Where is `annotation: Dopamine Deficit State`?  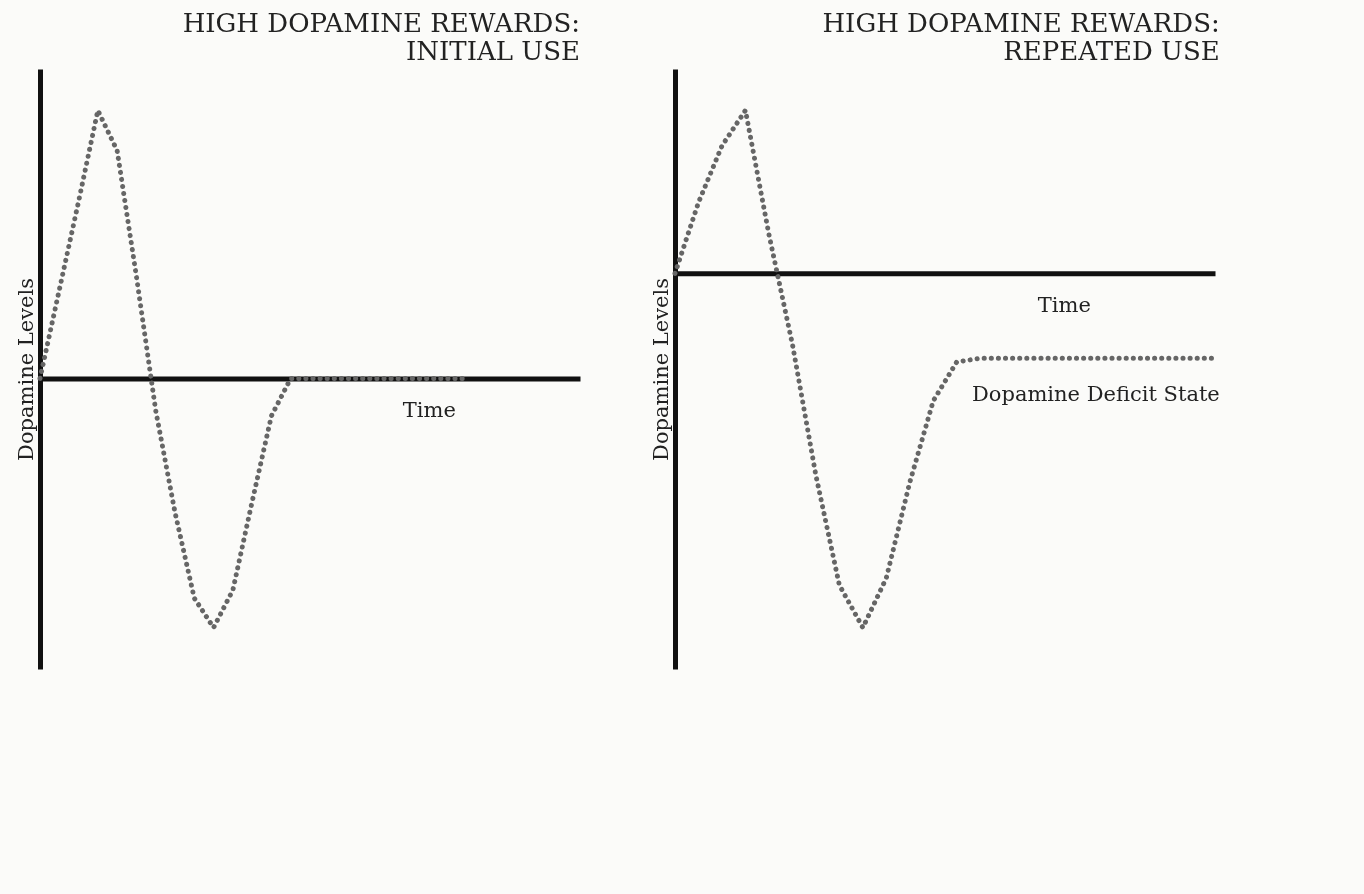 annotation: Dopamine Deficit State is located at coordinates (1096, 394).